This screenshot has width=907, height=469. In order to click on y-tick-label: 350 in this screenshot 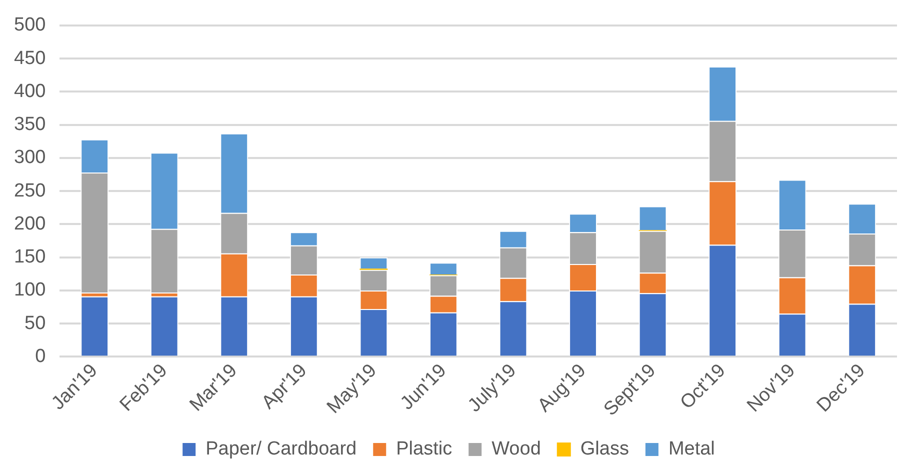, I will do `click(30, 125)`.